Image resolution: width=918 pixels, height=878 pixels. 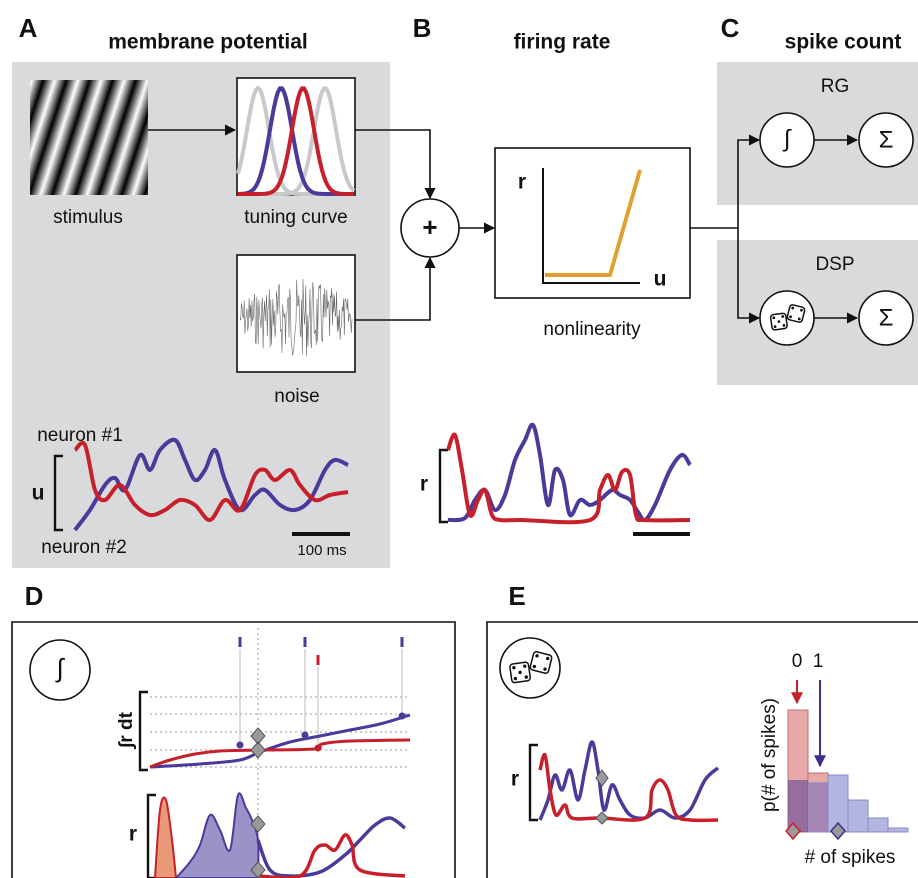 I want to click on noise-label: noise, so click(x=296, y=396).